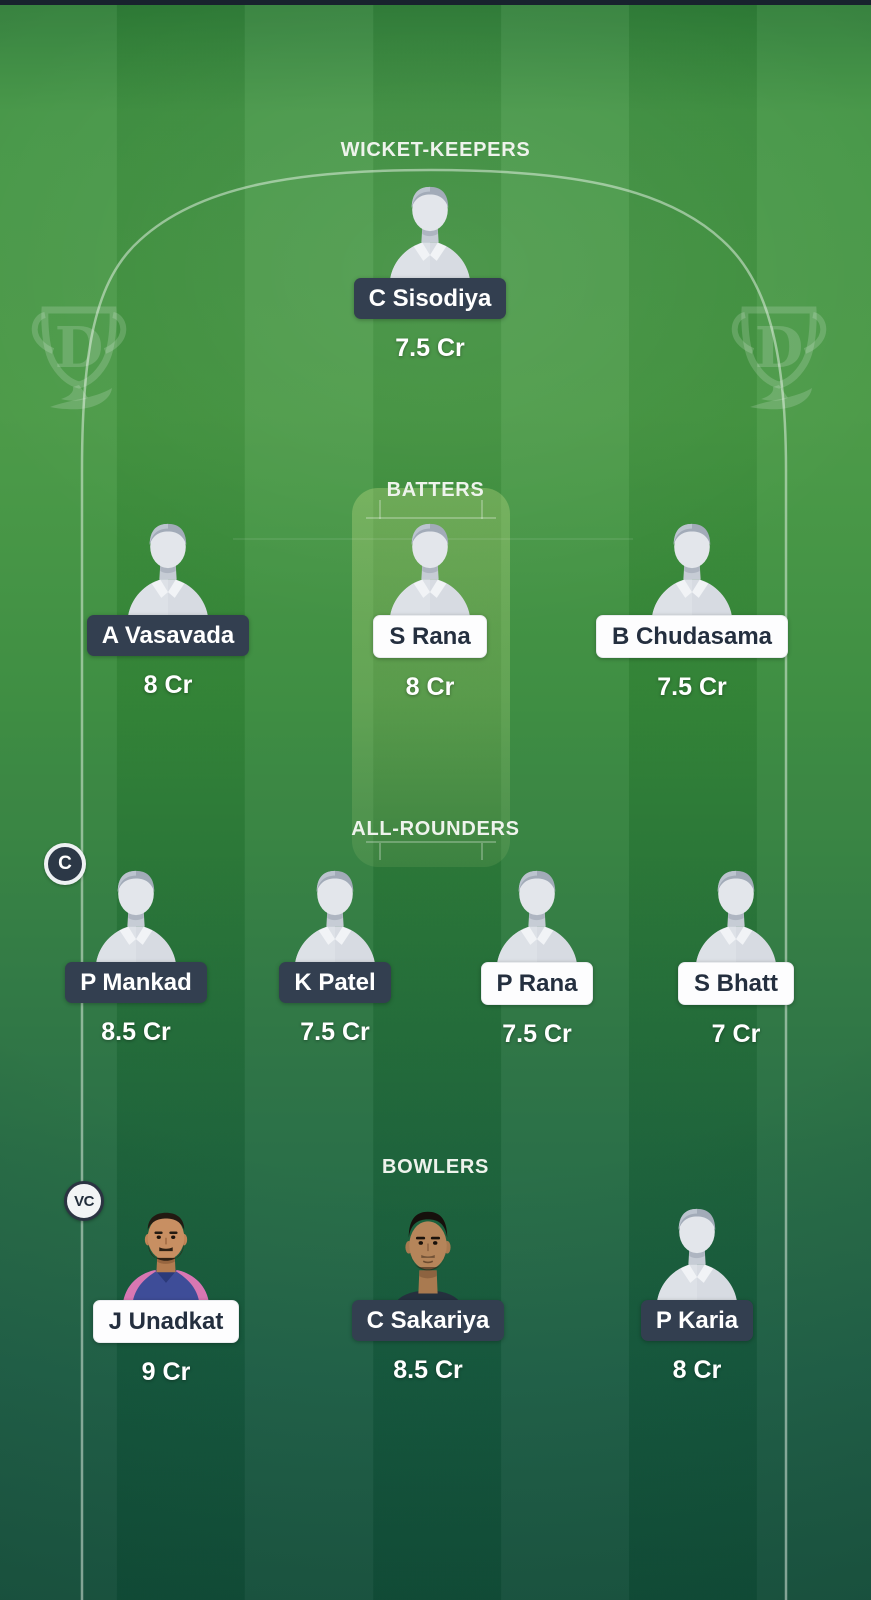  I want to click on player-name-pill: J Unadkat, so click(166, 1321).